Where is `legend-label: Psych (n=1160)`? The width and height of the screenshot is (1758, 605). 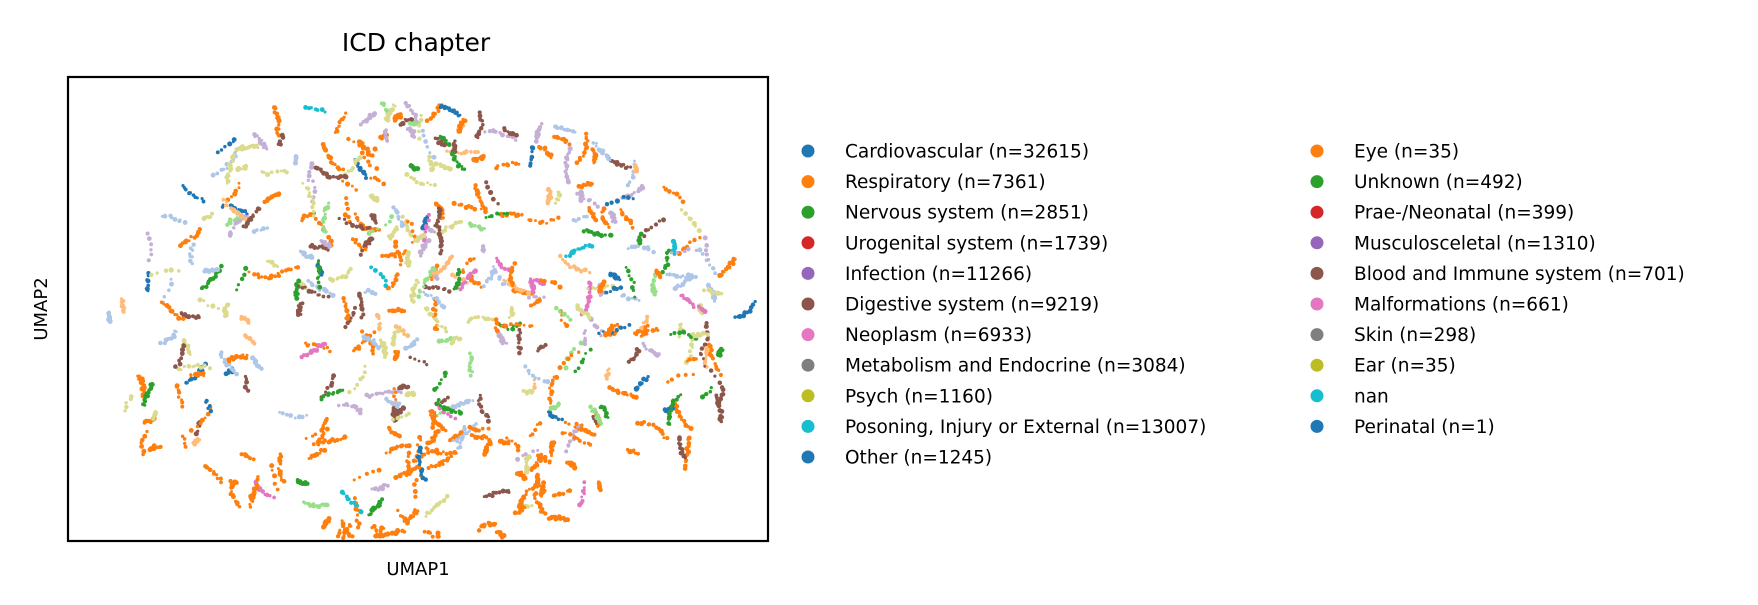
legend-label: Psych (n=1160) is located at coordinates (919, 396).